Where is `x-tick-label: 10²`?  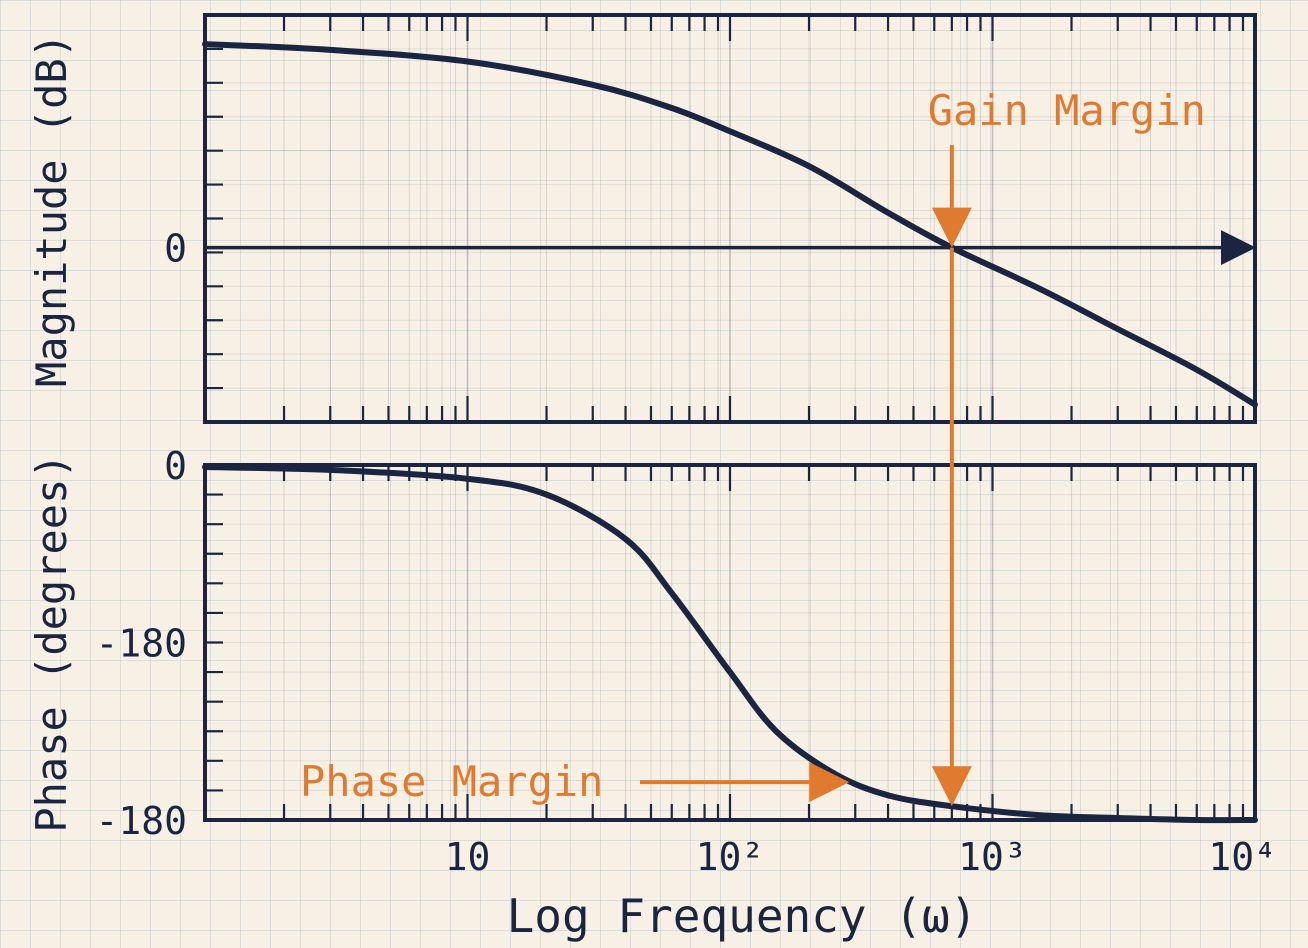
x-tick-label: 10² is located at coordinates (730, 857).